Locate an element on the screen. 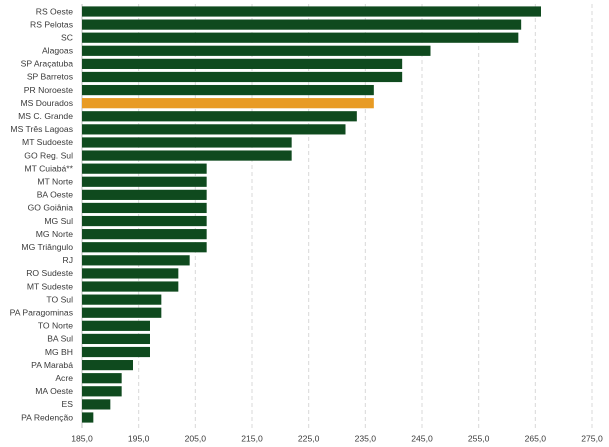 This screenshot has width=609, height=447. category-label: MG Sul is located at coordinates (58, 221).